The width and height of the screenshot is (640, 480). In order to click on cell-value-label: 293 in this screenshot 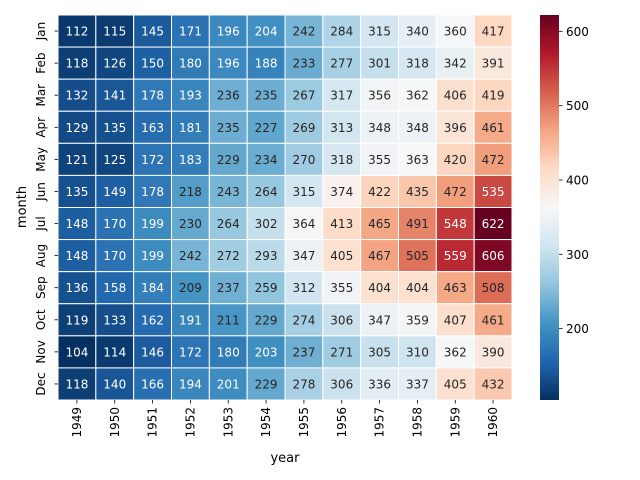, I will do `click(266, 256)`.